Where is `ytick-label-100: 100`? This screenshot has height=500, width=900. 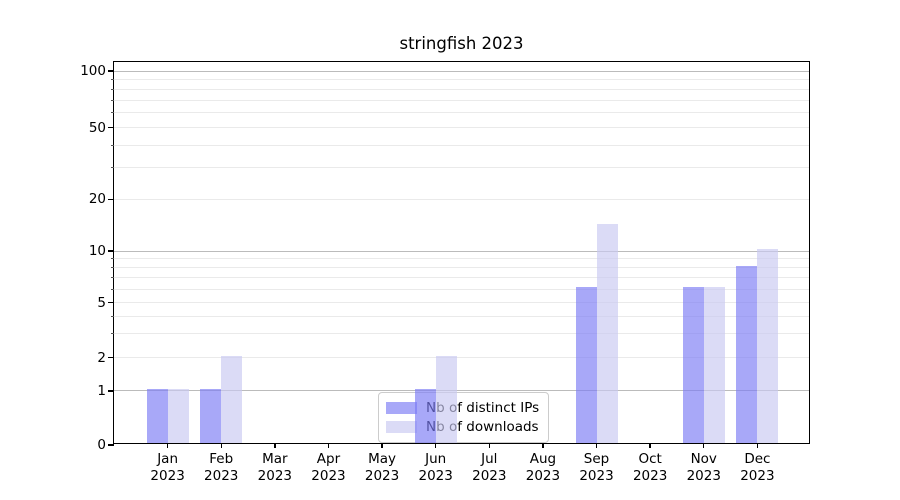
ytick-label-100: 100 is located at coordinates (93, 71).